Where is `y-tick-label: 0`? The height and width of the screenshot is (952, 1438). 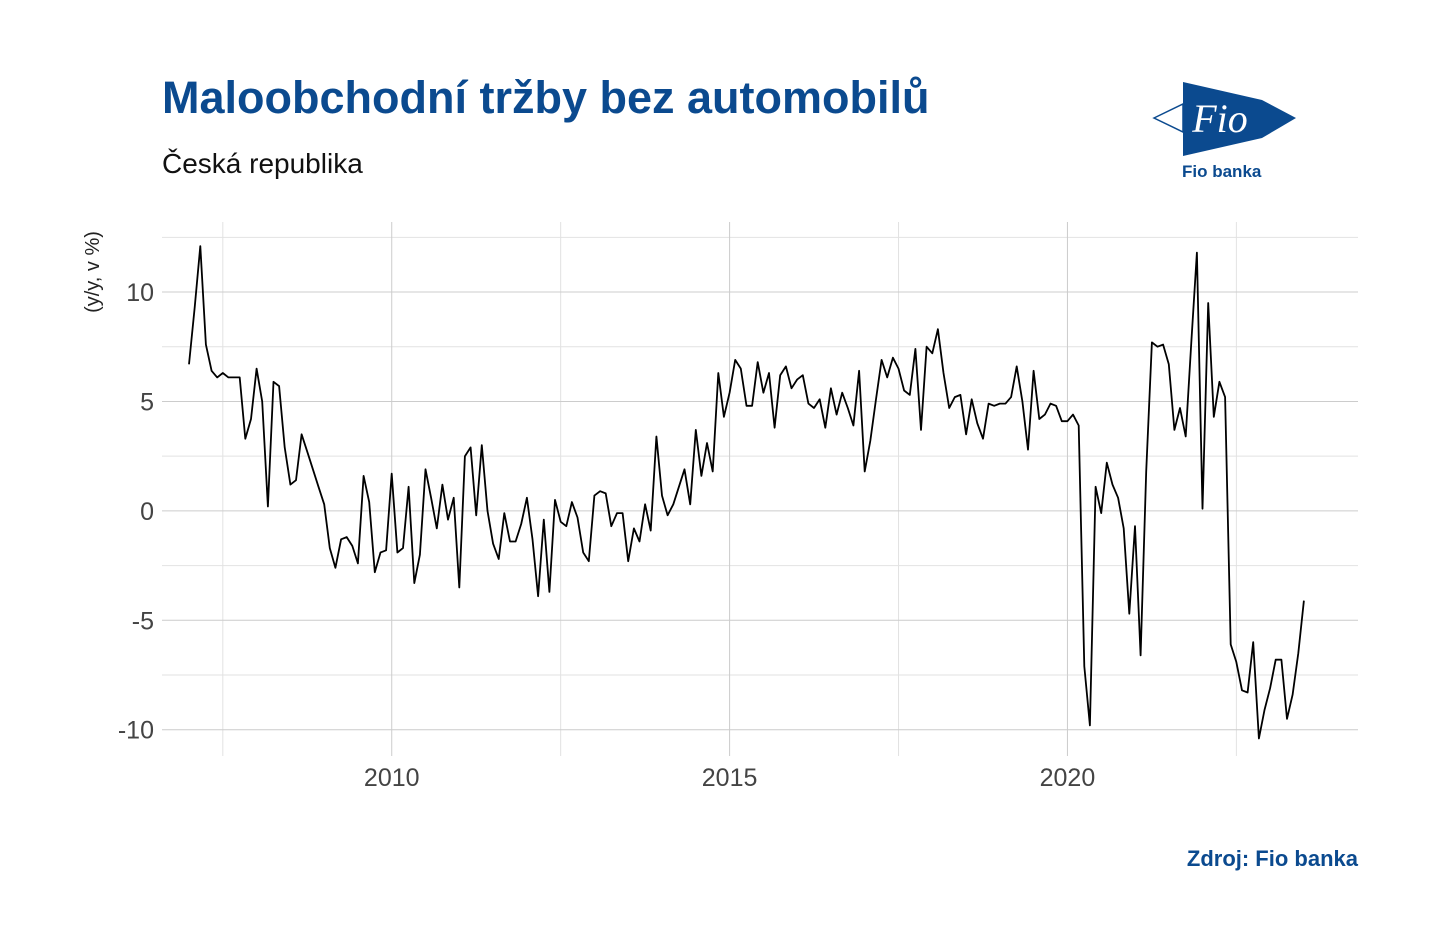
y-tick-label: 0 is located at coordinates (147, 512).